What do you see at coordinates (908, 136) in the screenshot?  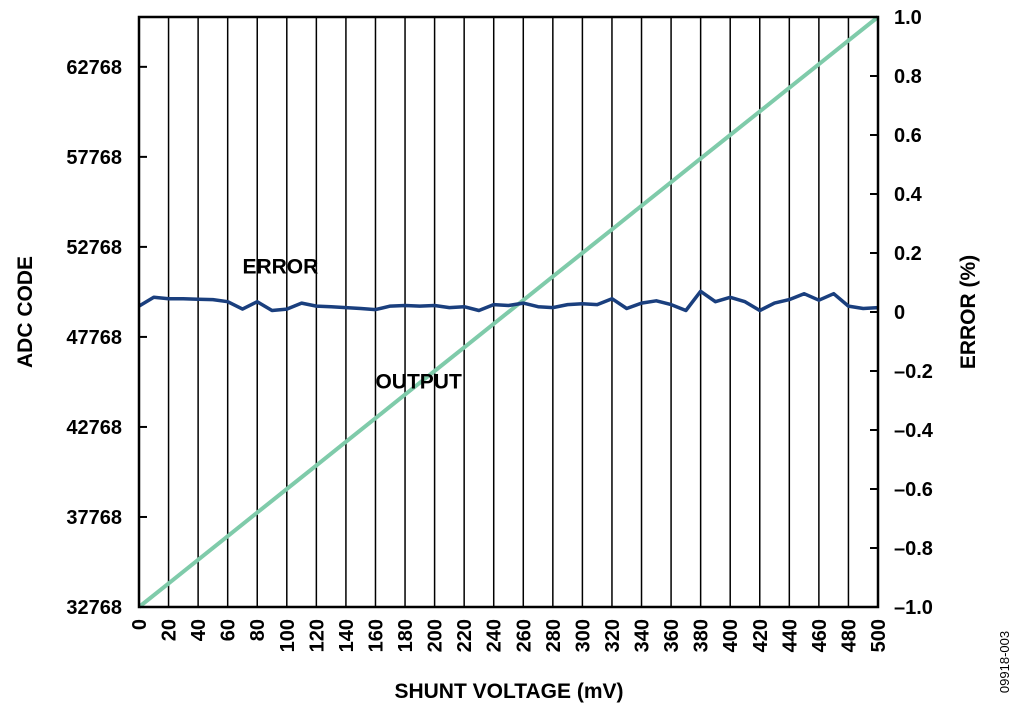 I see `y-right-tick-label: 0.6` at bounding box center [908, 136].